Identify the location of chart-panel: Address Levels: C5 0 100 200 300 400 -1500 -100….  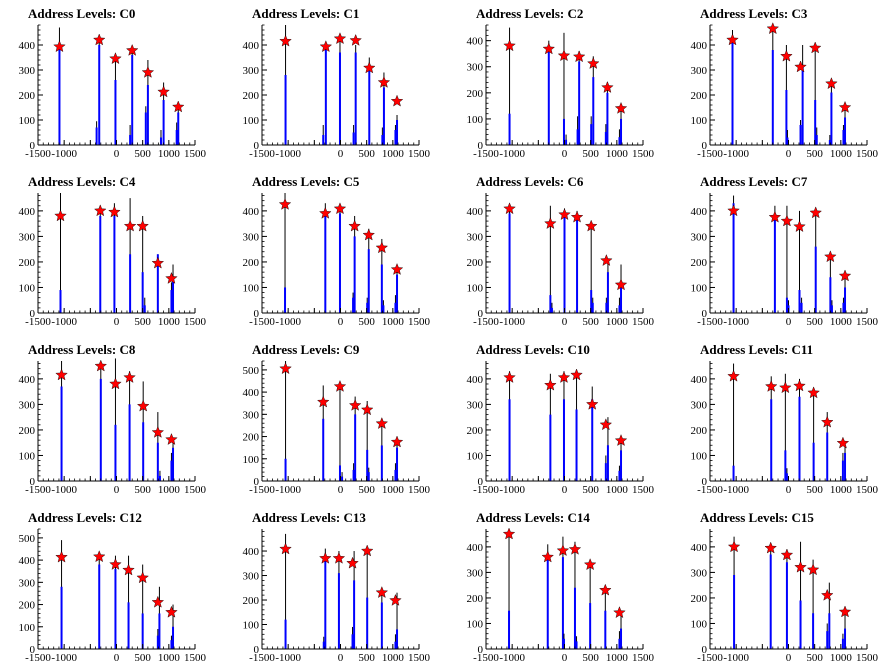
(336, 252).